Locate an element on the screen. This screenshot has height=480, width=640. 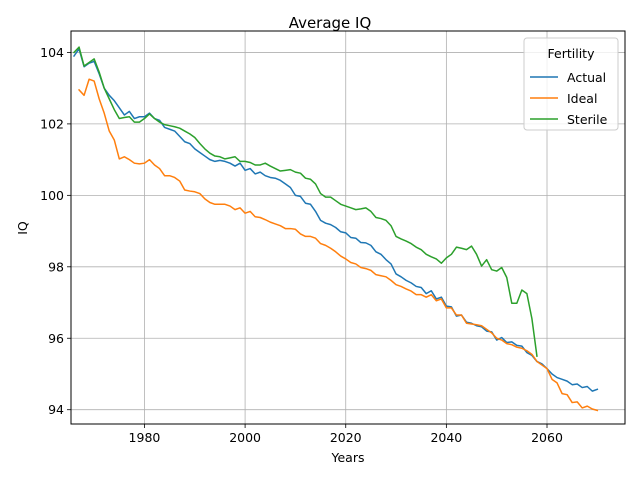
y-axis-label: IQ is located at coordinates (22, 228).